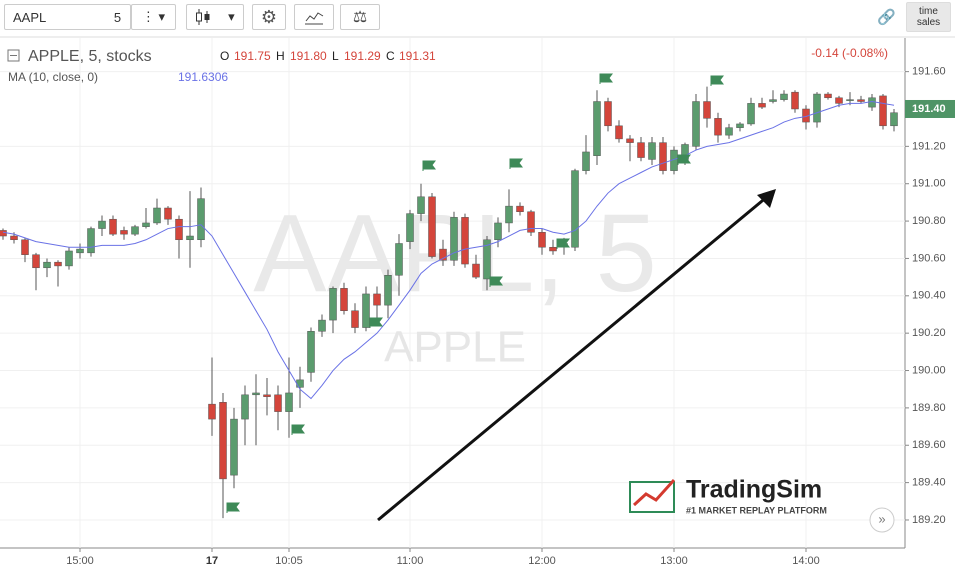 This screenshot has width=955, height=572. What do you see at coordinates (674, 561) in the screenshot?
I see `x-tick-label: 13:00` at bounding box center [674, 561].